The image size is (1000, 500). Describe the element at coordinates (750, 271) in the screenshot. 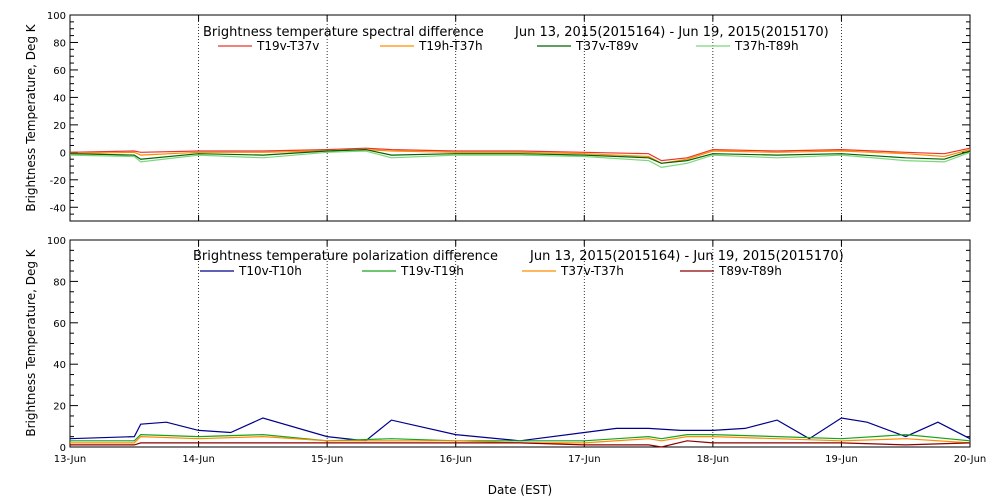

I see `legend-label-T89v-T89h: T89v-T89h` at that location.